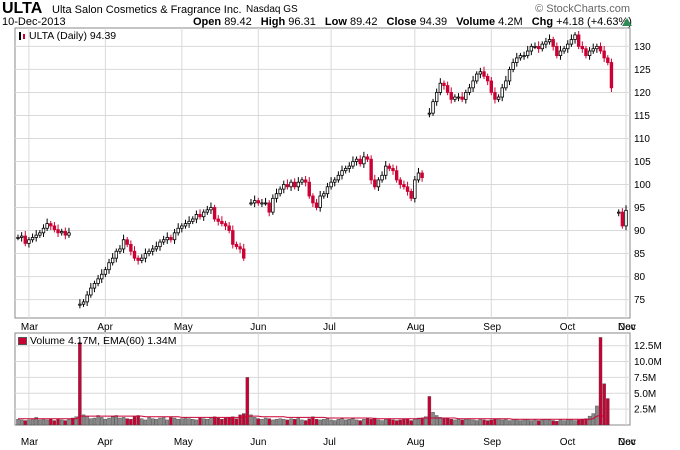 The width and height of the screenshot is (680, 450). Describe the element at coordinates (642, 116) in the screenshot. I see `price-tick-label: 115` at that location.